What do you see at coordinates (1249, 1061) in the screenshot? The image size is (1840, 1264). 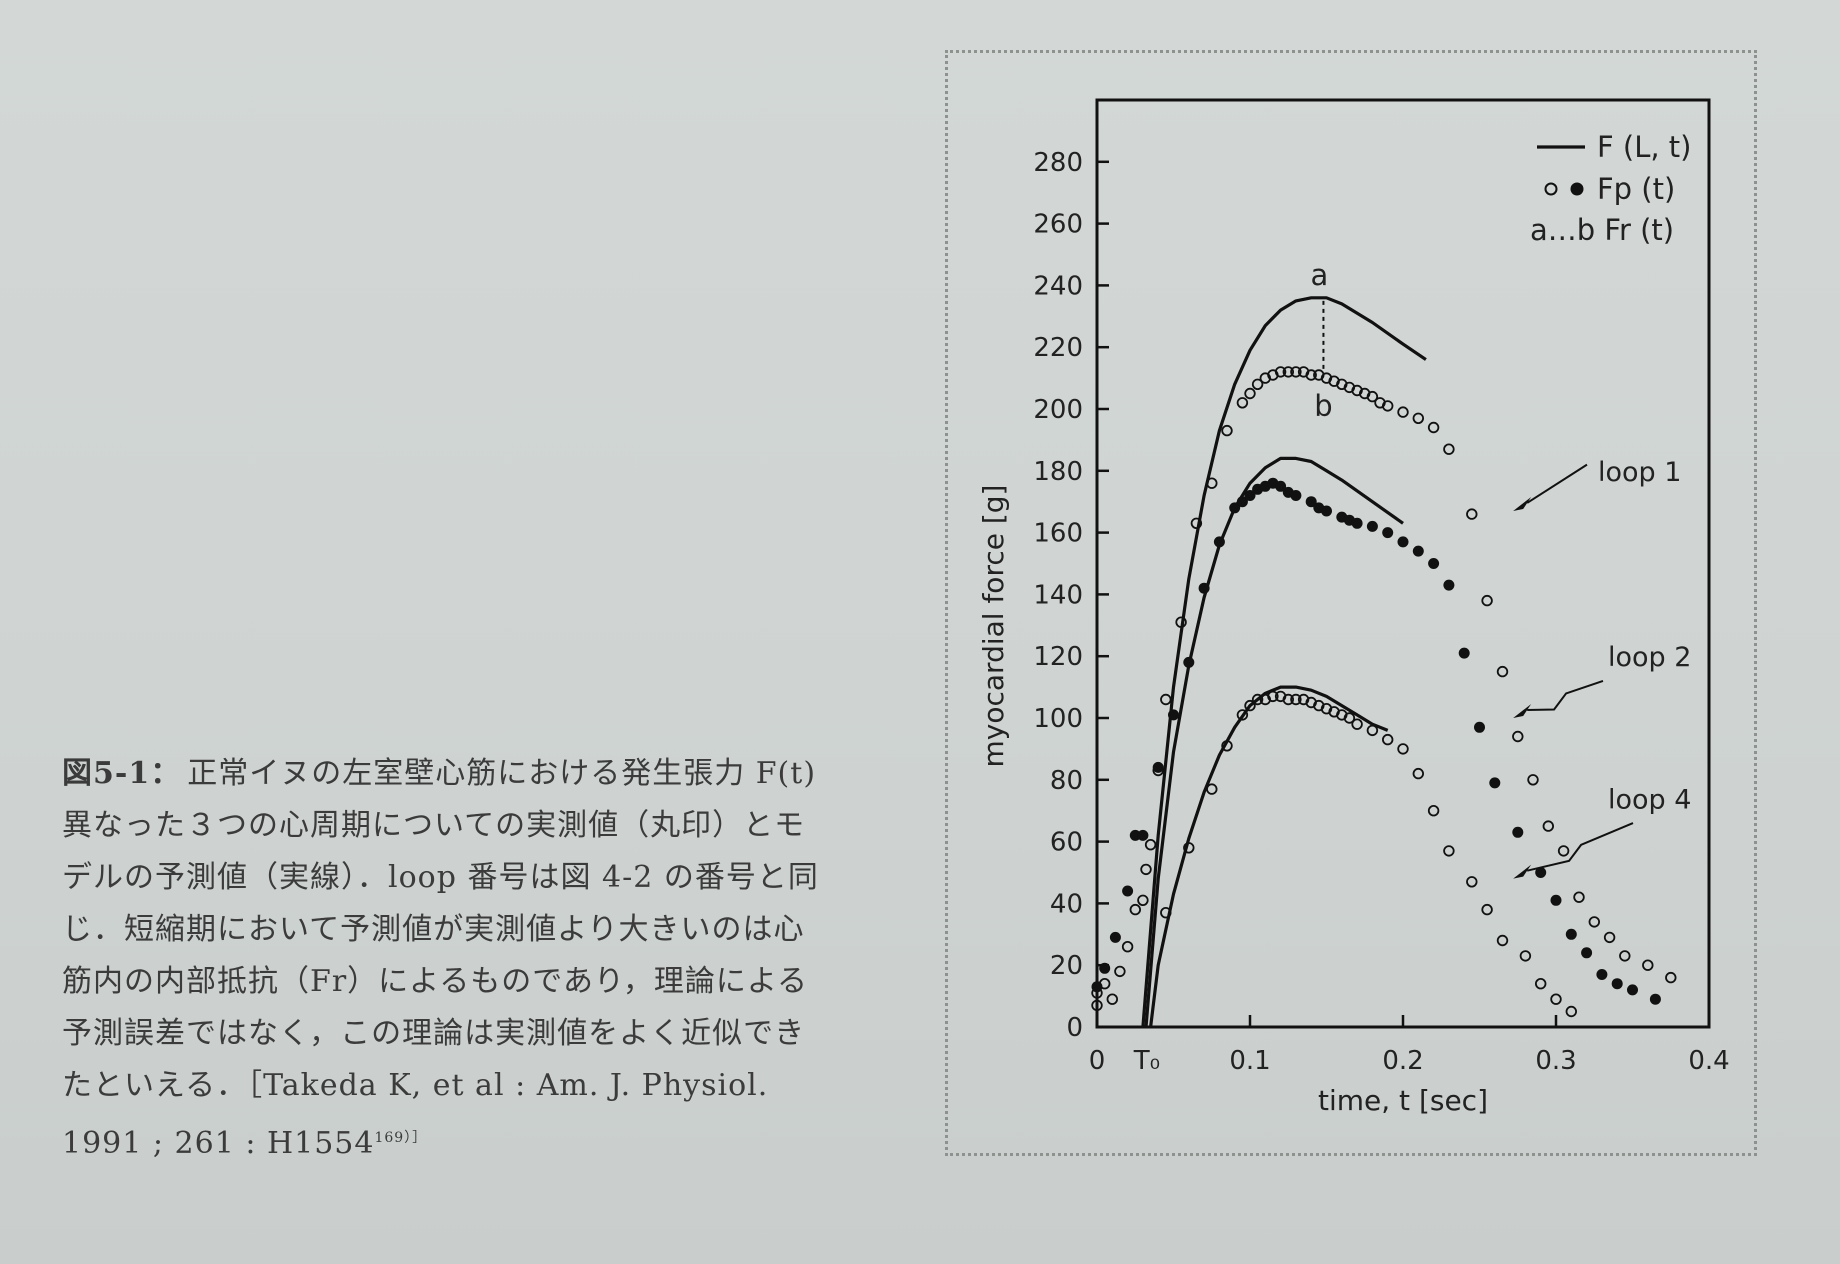 I see `x-tick-label: 0.1` at bounding box center [1249, 1061].